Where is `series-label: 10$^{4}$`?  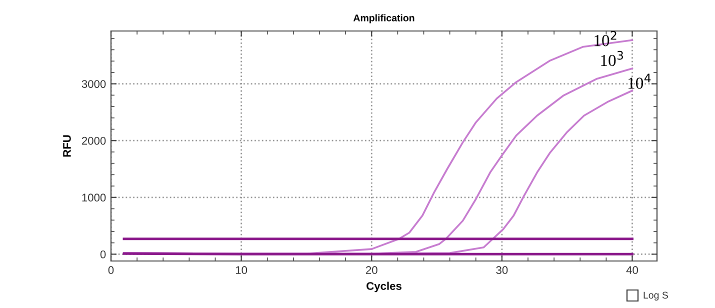
series-label: 10$^{4}$ is located at coordinates (639, 81).